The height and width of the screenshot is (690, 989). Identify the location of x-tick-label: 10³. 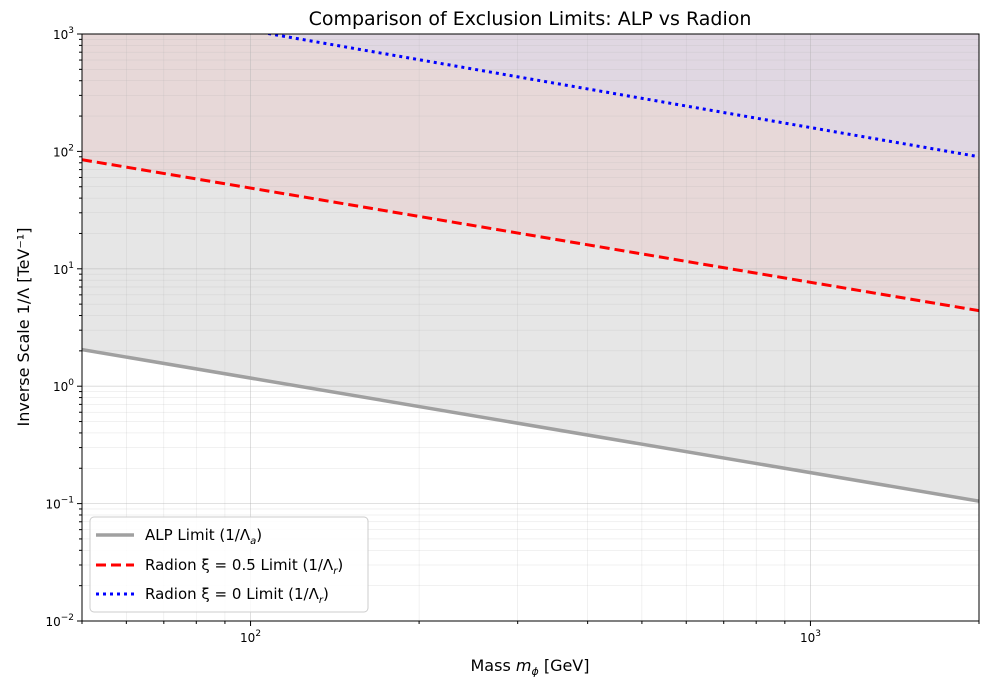
(810, 637).